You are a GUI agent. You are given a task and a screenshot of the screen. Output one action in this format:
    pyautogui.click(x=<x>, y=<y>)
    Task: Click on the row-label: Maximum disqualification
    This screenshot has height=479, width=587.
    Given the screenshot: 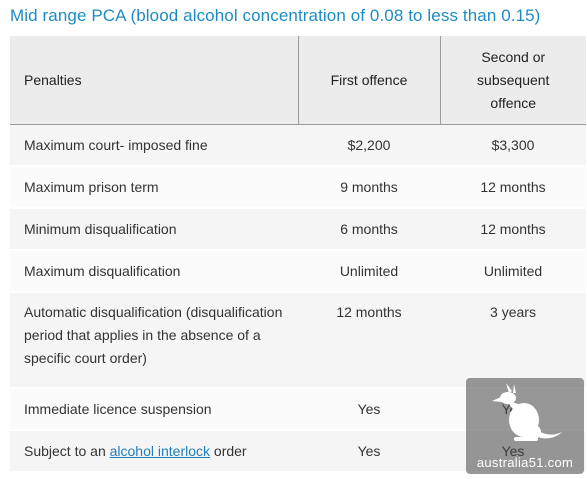 What is the action you would take?
    pyautogui.click(x=154, y=271)
    